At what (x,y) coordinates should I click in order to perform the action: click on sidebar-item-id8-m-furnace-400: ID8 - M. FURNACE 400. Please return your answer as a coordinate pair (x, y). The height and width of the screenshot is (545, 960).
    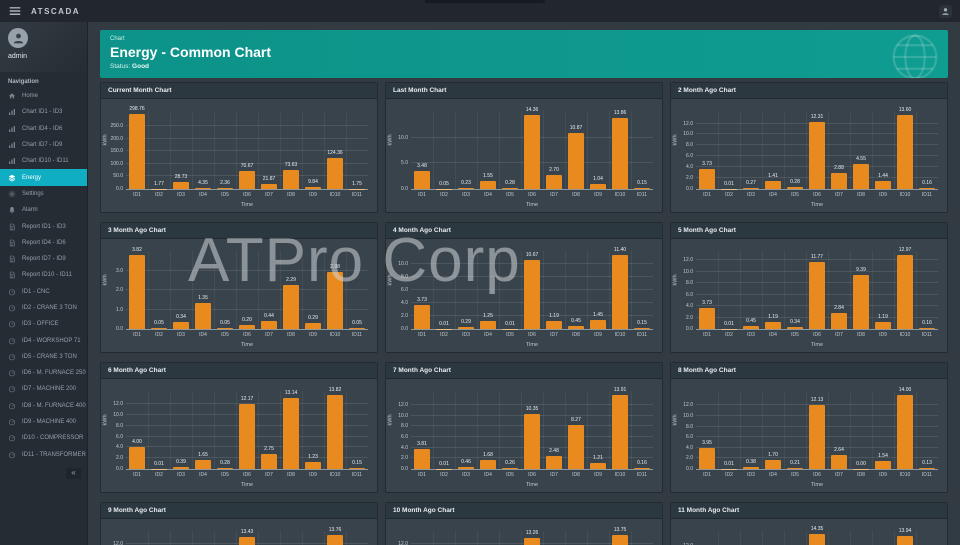
    Looking at the image, I should click on (43, 406).